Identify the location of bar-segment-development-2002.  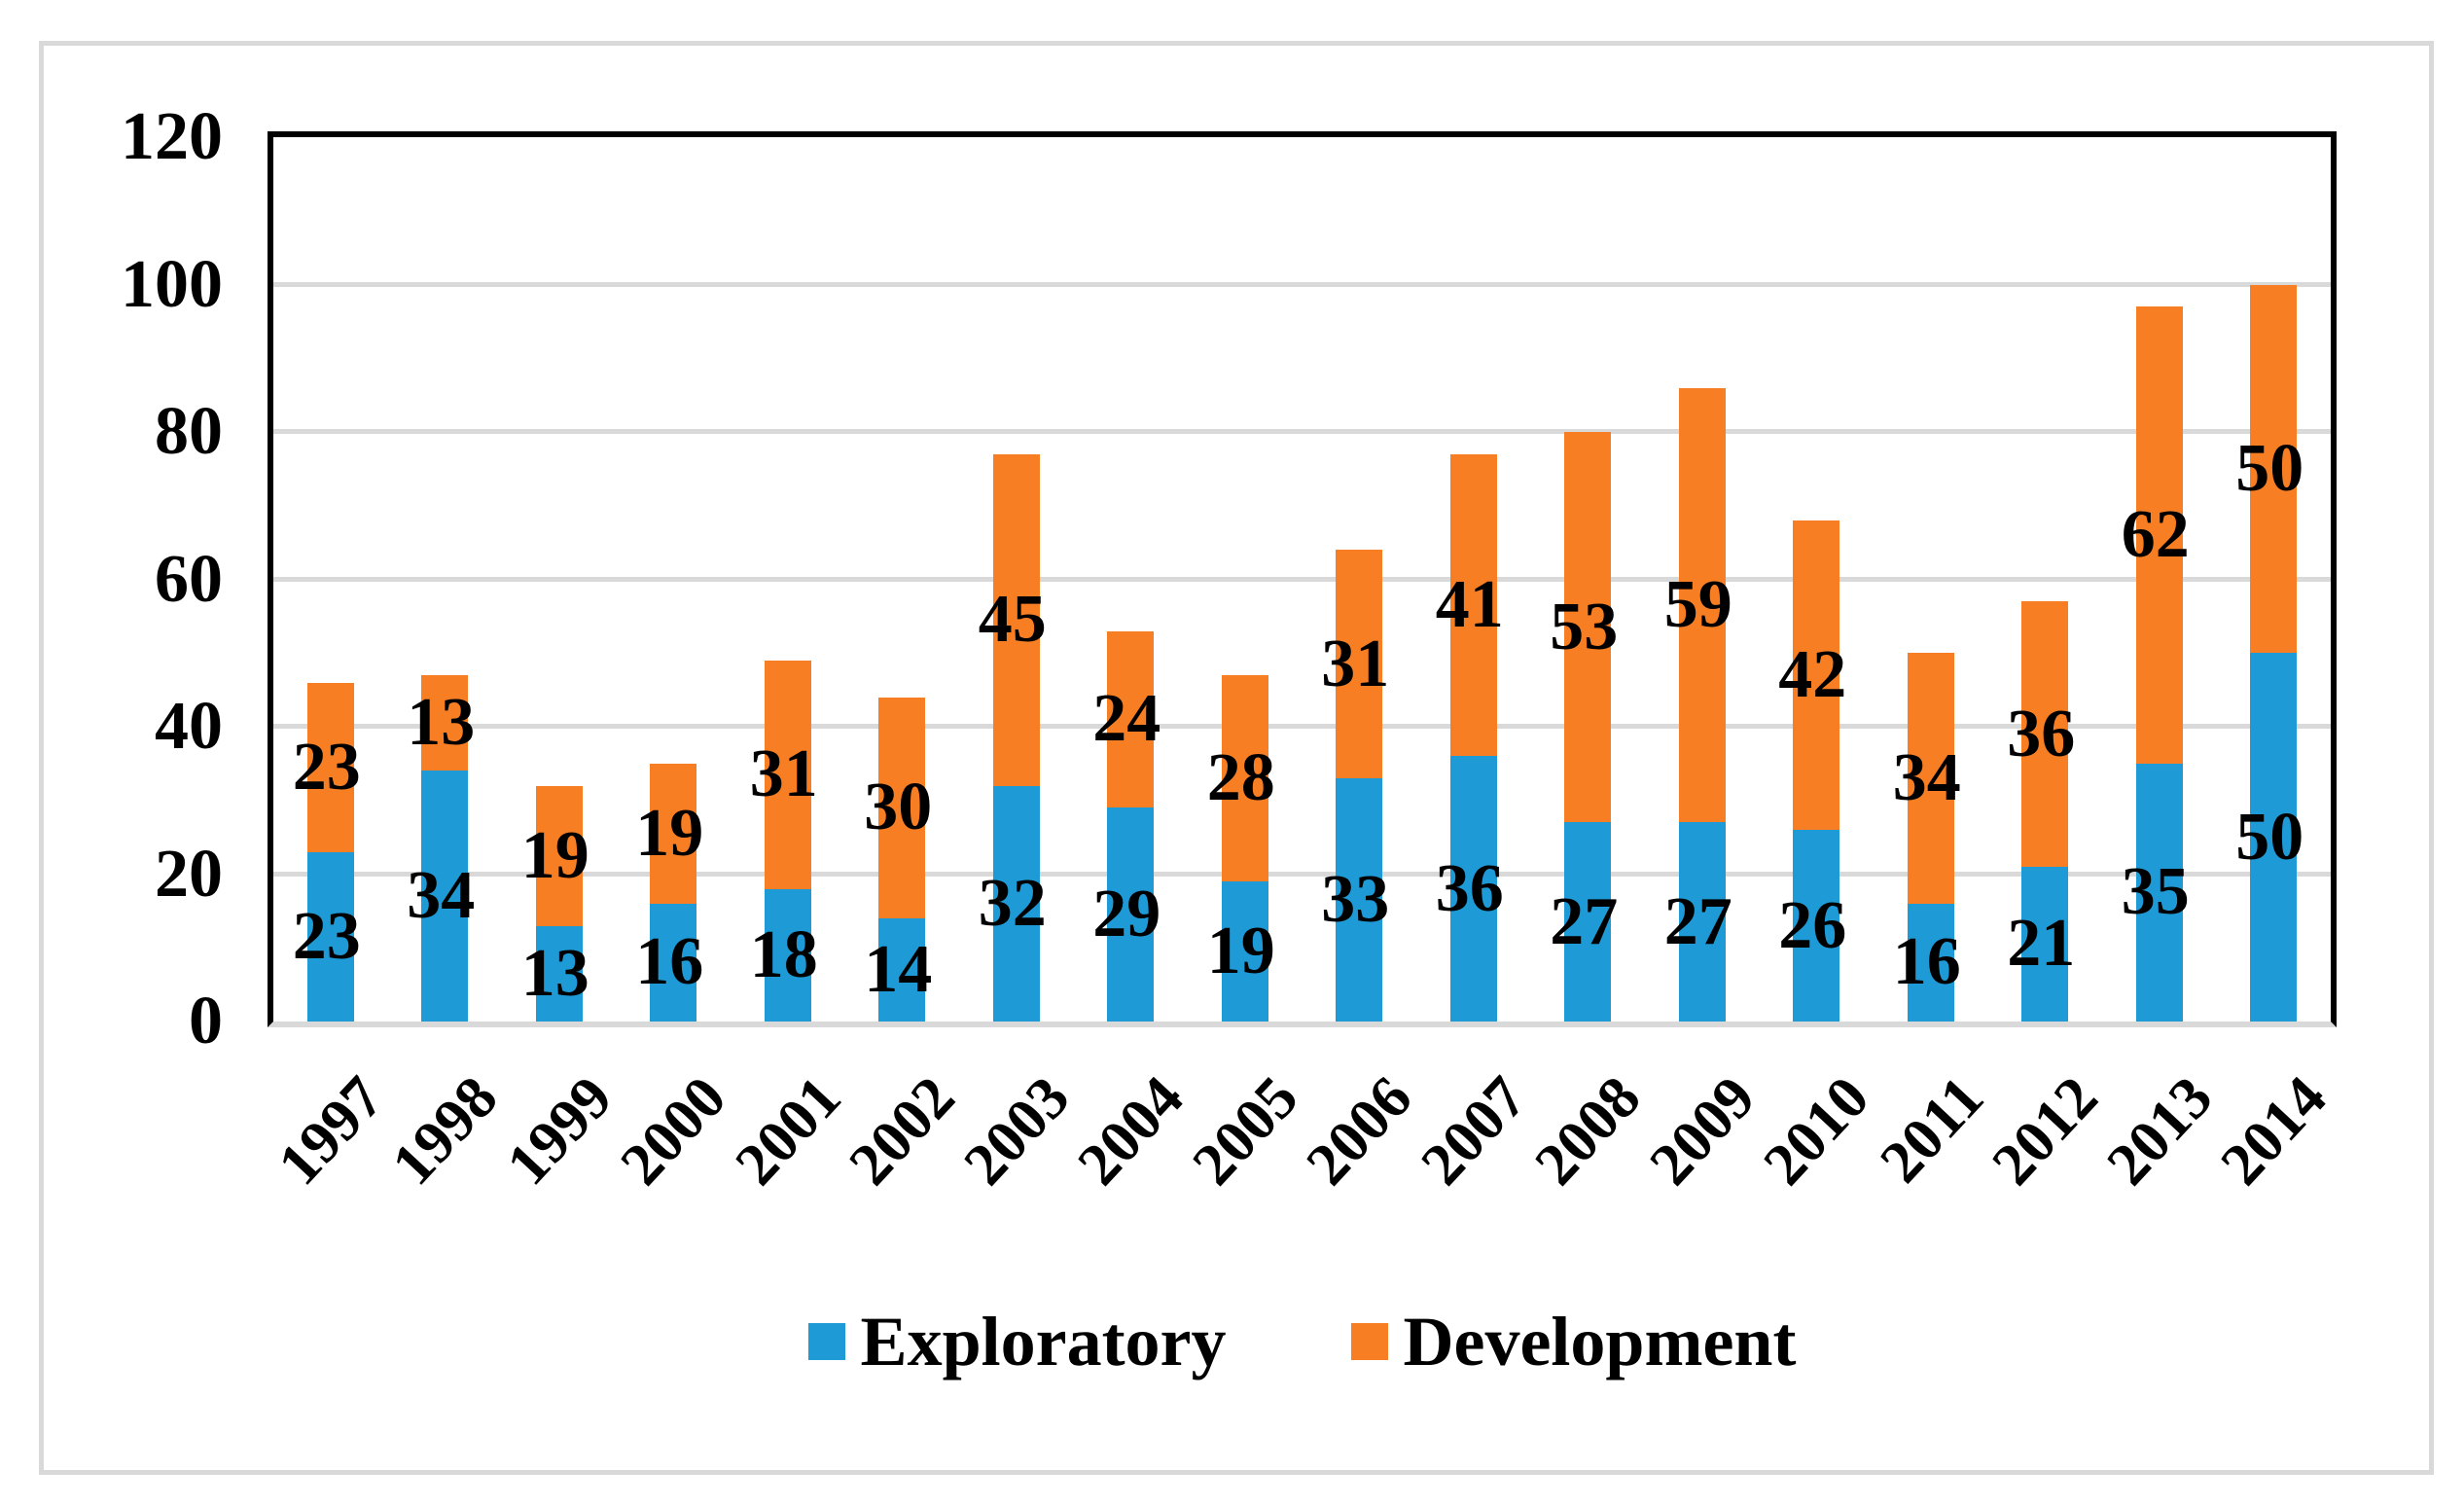
(901, 807).